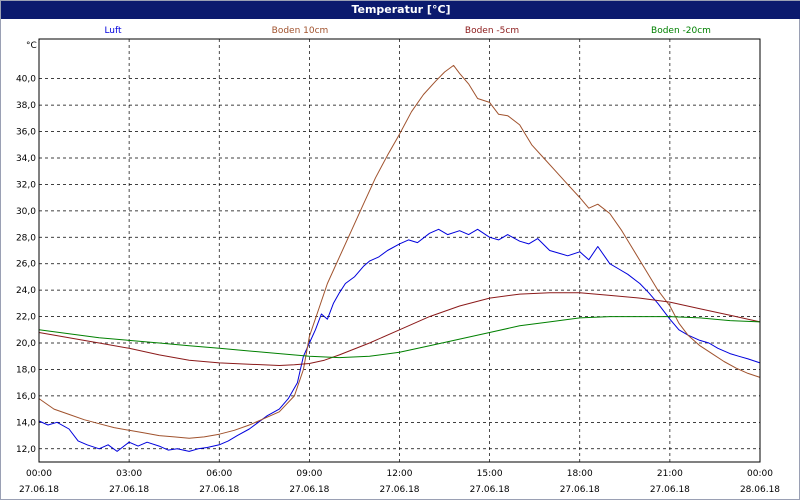 The image size is (800, 500). Describe the element at coordinates (219, 474) in the screenshot. I see `x-tick-time: 06:00` at that location.